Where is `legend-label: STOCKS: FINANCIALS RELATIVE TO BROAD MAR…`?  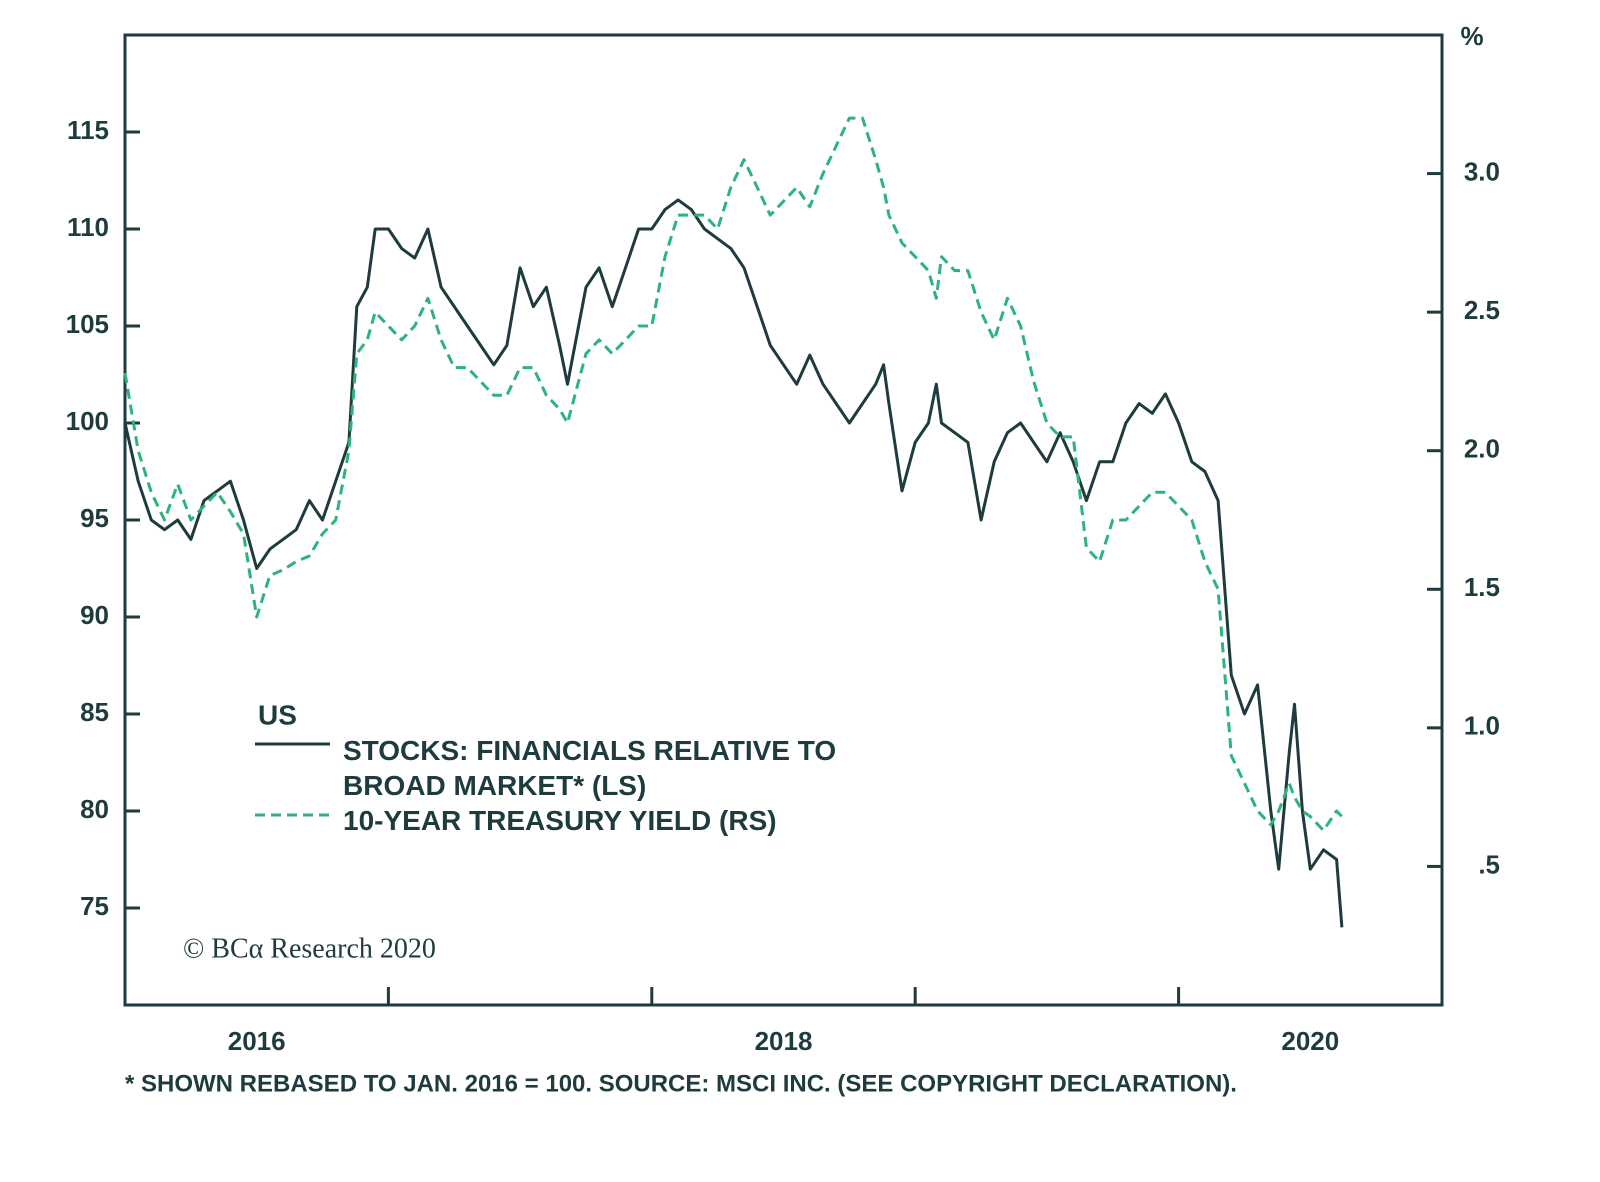
legend-label: STOCKS: FINANCIALS RELATIVE TO BROAD MAR… is located at coordinates (590, 768).